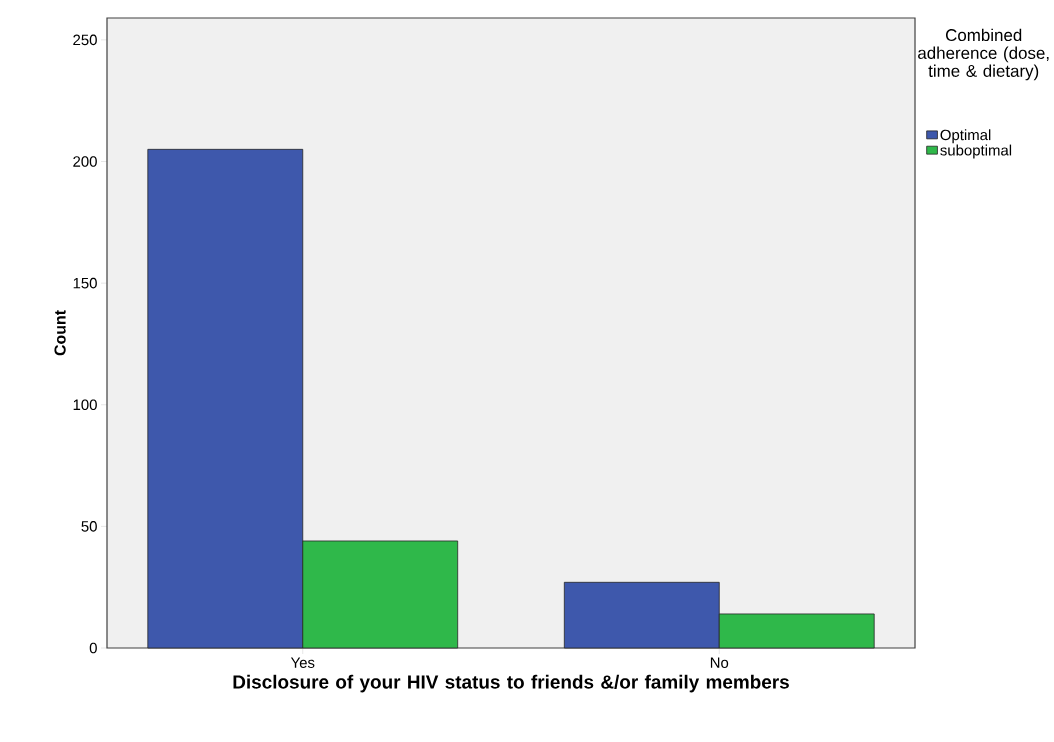 The width and height of the screenshot is (1054, 742). I want to click on y-axis-title: Count, so click(60, 333).